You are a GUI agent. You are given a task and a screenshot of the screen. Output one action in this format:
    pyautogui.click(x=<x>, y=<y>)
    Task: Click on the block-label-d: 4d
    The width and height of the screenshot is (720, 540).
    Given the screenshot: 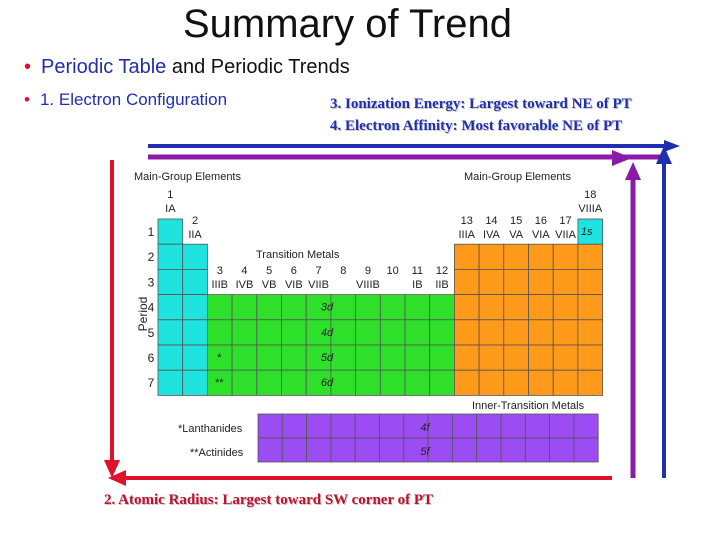 What is the action you would take?
    pyautogui.click(x=327, y=333)
    